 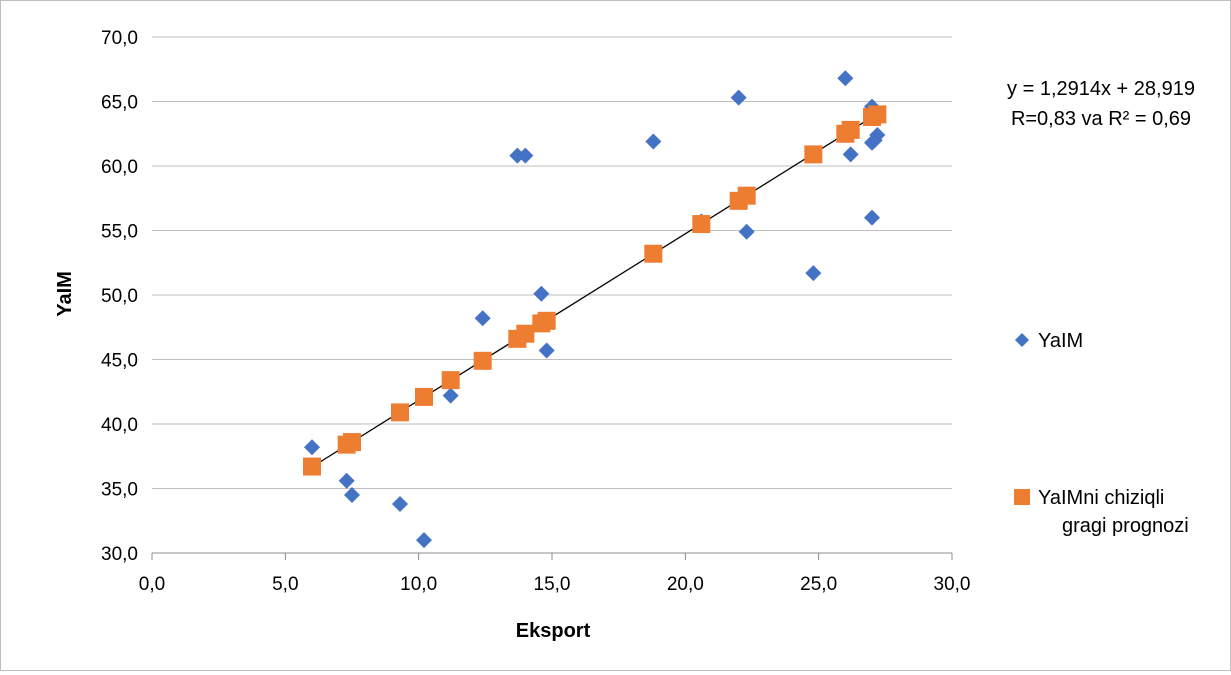 What do you see at coordinates (1022, 497) in the screenshot?
I see `legend-square-marker` at bounding box center [1022, 497].